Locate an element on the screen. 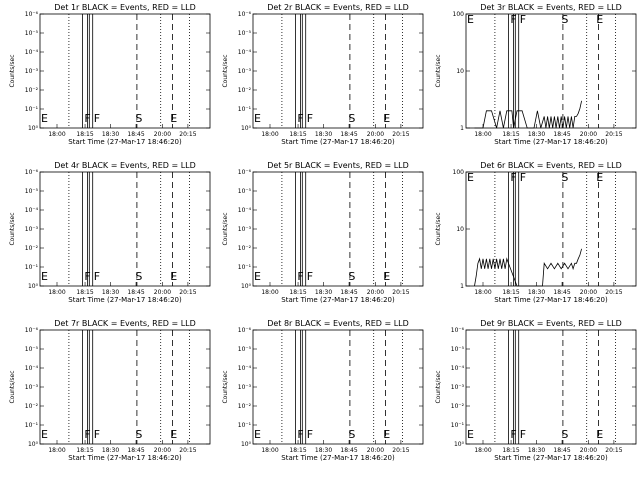 Image resolution: width=640 pixels, height=480 pixels. panel-title: Det 5r BLACK = Events, RED = LLD is located at coordinates (338, 165).